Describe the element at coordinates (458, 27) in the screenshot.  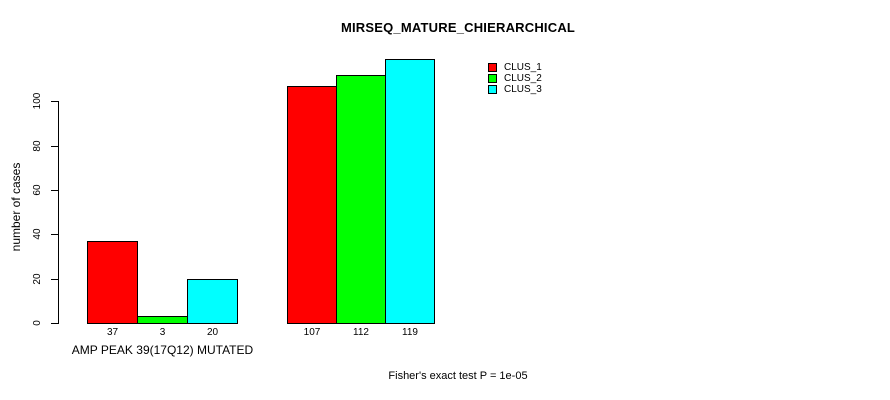
I see `chart-title: MIRSEQ_MATURE_CHIERARCHICAL` at that location.